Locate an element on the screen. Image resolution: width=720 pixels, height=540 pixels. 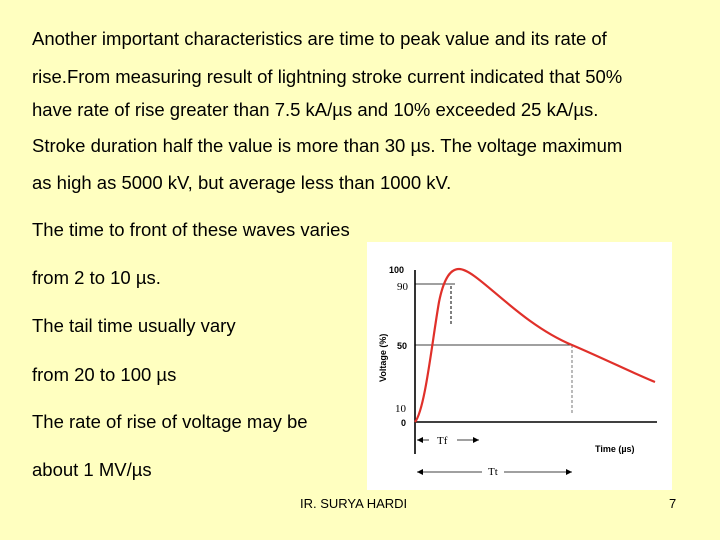
side-line-5: The rate of rise of voltage may be is located at coordinates (170, 421).